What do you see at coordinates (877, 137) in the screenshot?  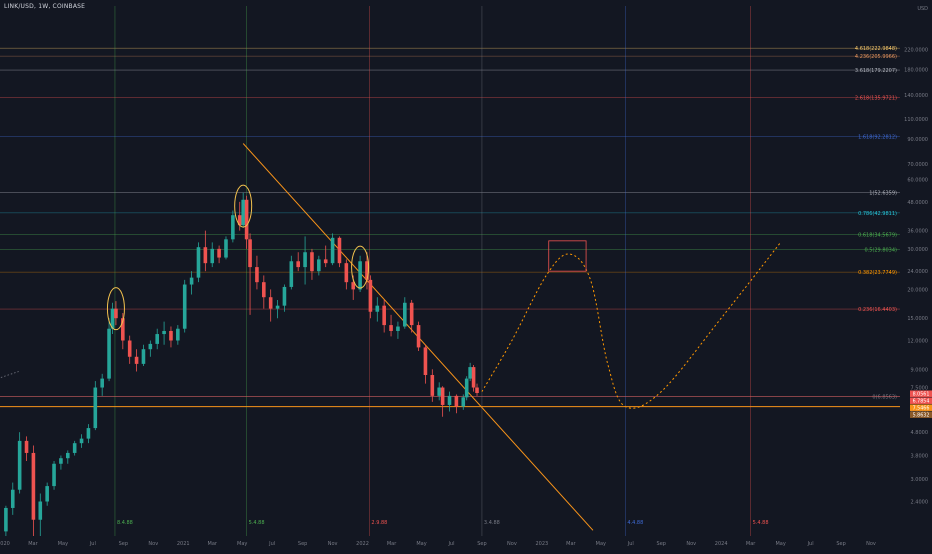 I see `fib-level-label: 1.618(92.2812)` at bounding box center [877, 137].